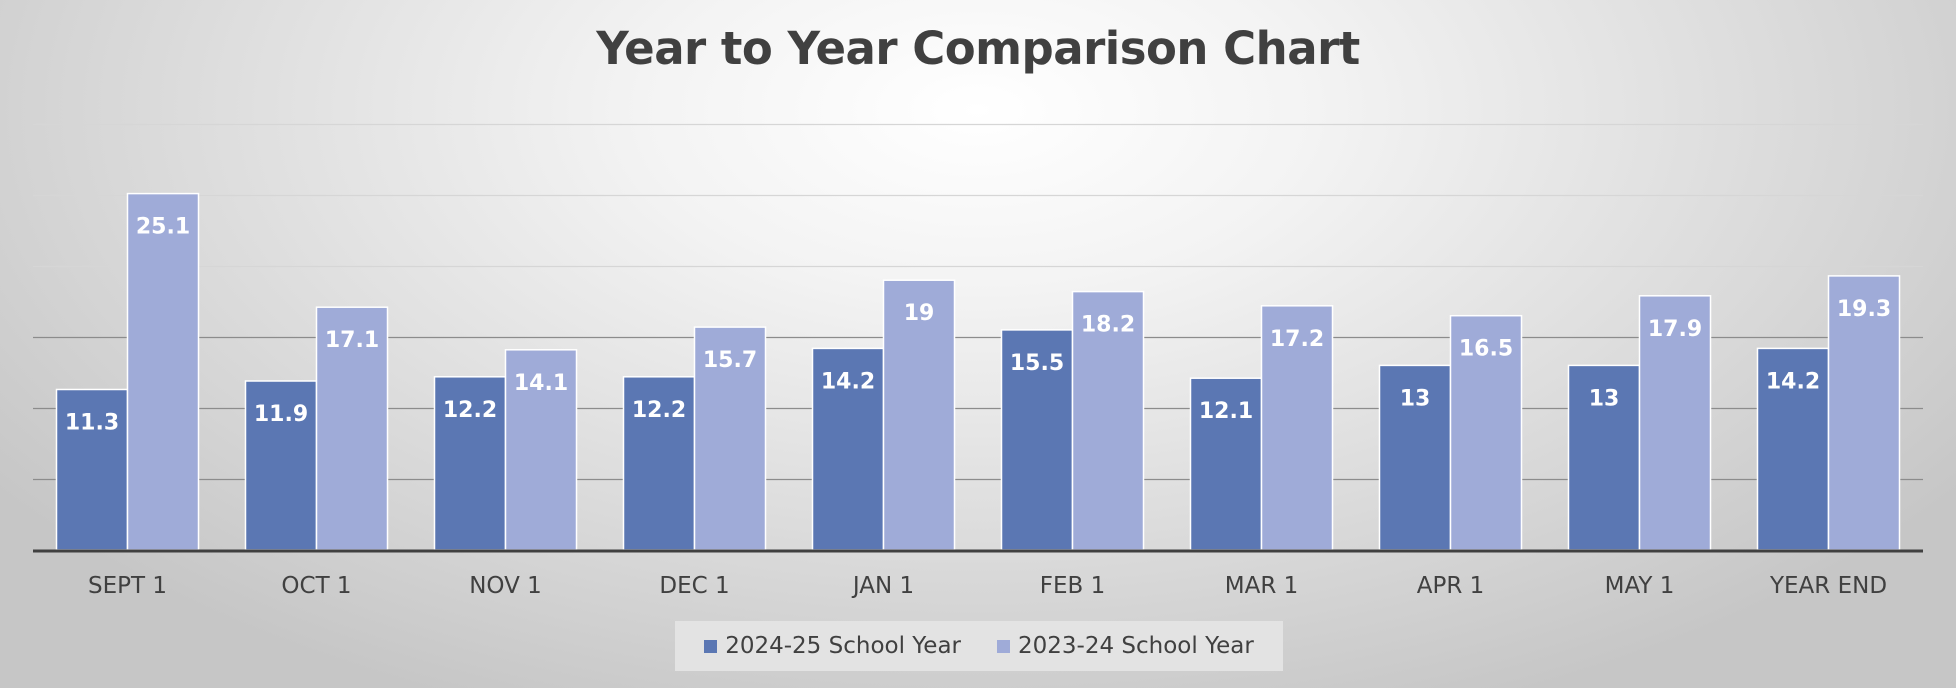  What do you see at coordinates (163, 227) in the screenshot?
I see `data-label: 25.1` at bounding box center [163, 227].